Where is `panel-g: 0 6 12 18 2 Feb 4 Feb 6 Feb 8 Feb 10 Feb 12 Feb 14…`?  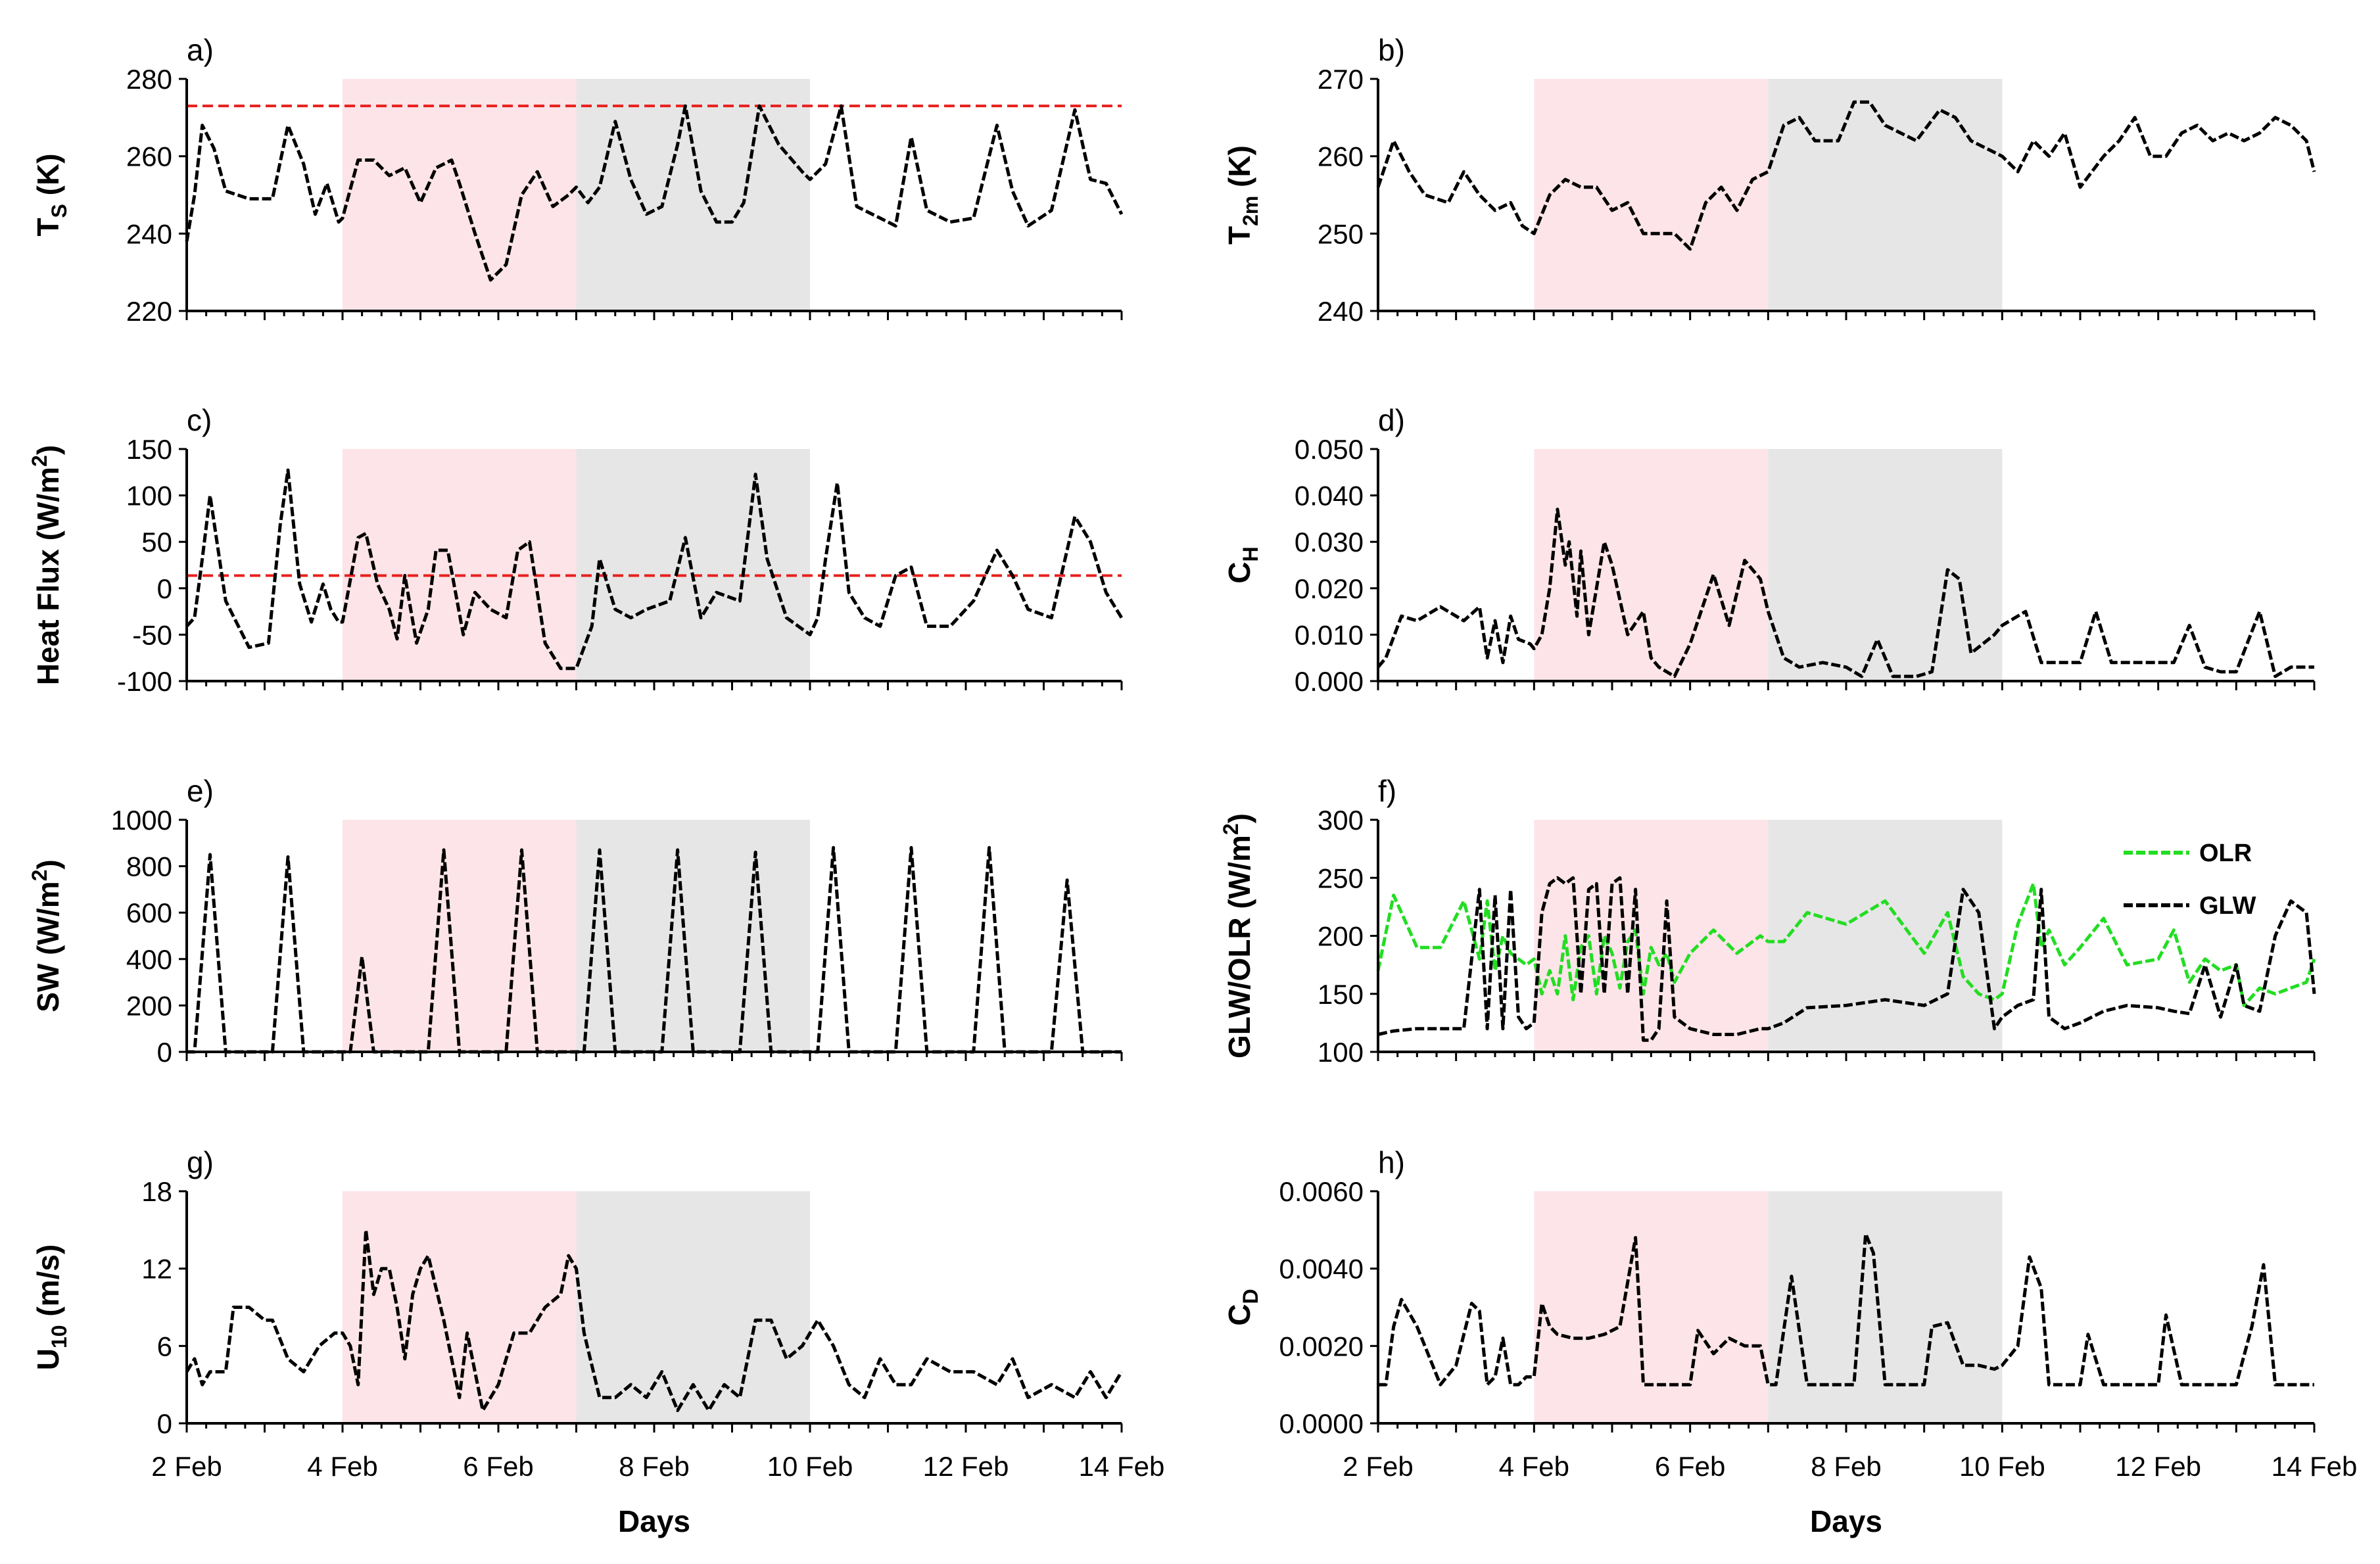
panel-g: 0 6 12 18 2 Feb 4 Feb 6 Feb 8 Feb 10 Feb 12 Feb 14… is located at coordinates (597, 1341).